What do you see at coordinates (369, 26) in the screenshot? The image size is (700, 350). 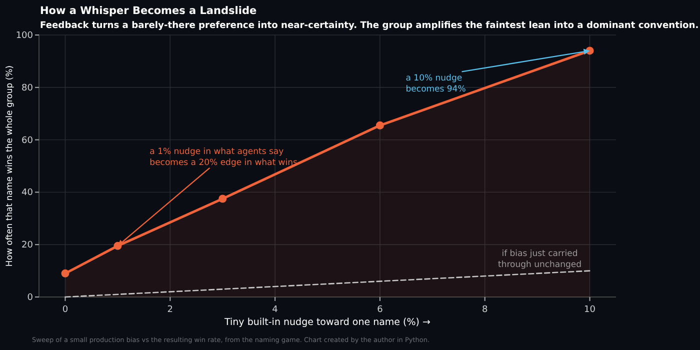 I see `chart-subtitle: Feedback turns a barely-there preference into near-certainty. The group amplifies the faintest lean into a dominant convention.` at bounding box center [369, 26].